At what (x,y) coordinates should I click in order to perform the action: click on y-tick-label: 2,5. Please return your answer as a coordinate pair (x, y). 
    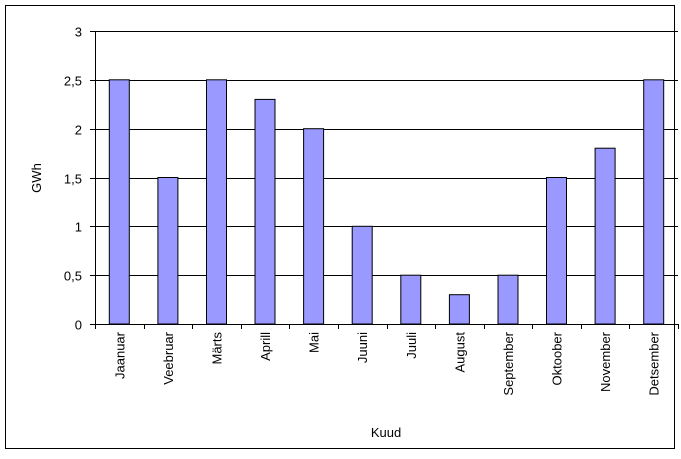
    Looking at the image, I should click on (73, 81).